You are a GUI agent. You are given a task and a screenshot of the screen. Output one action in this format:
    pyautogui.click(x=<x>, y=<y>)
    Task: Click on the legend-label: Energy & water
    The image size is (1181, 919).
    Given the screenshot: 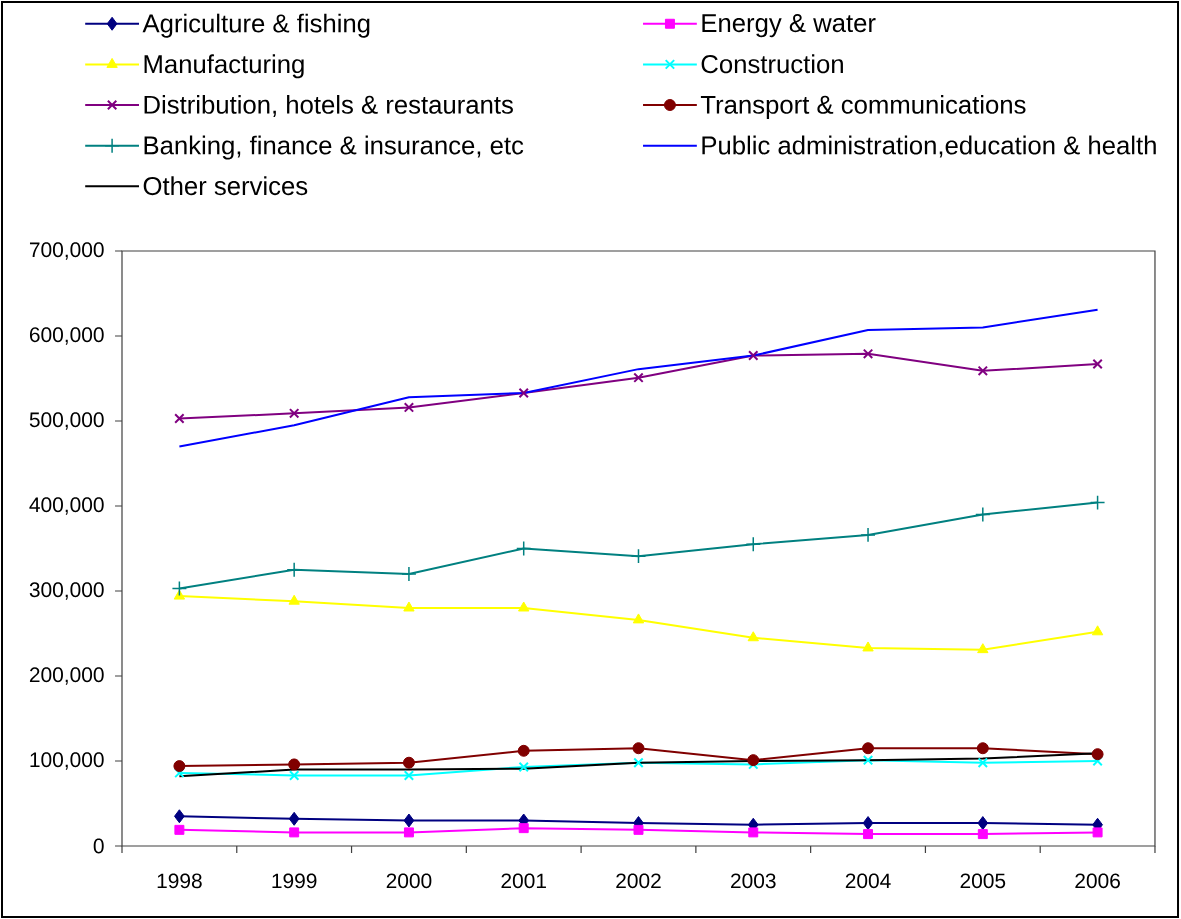 What is the action you would take?
    pyautogui.click(x=789, y=26)
    